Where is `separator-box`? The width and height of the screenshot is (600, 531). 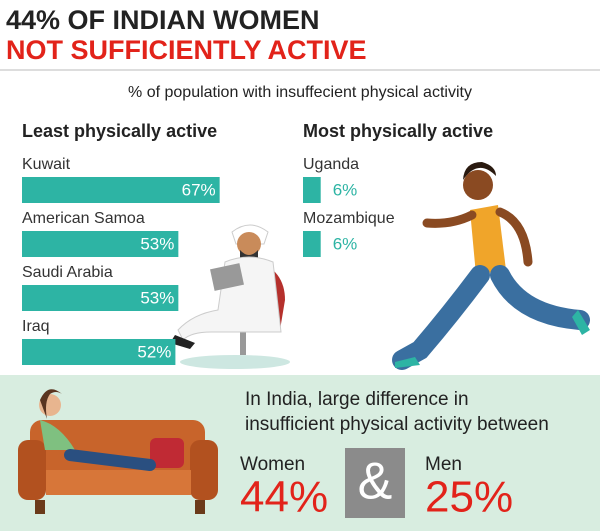 separator-box is located at coordinates (375, 483).